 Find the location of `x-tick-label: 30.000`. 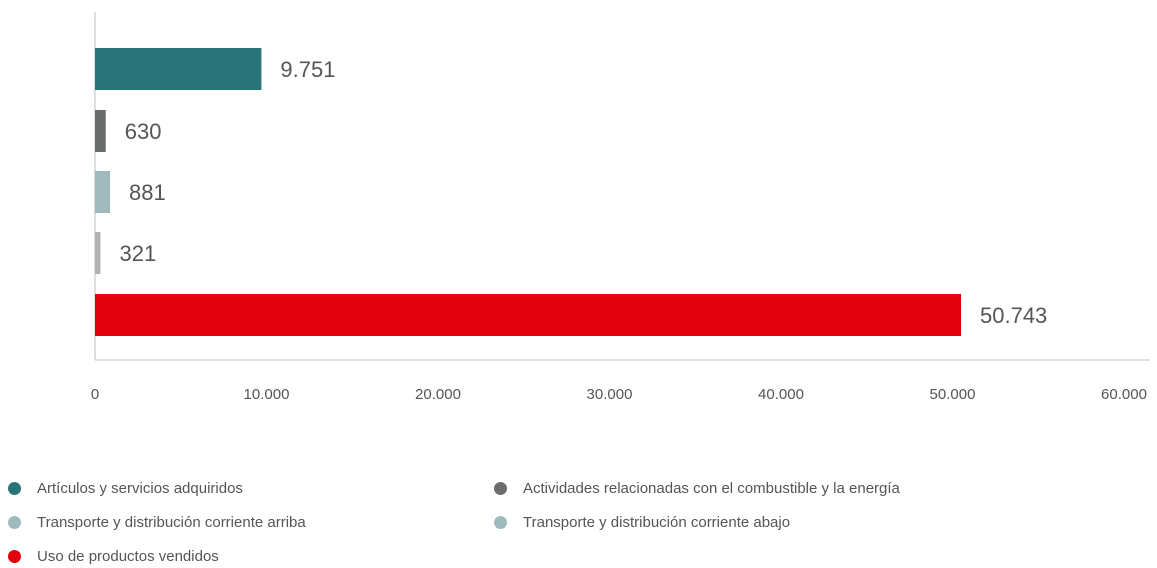

x-tick-label: 30.000 is located at coordinates (610, 394).